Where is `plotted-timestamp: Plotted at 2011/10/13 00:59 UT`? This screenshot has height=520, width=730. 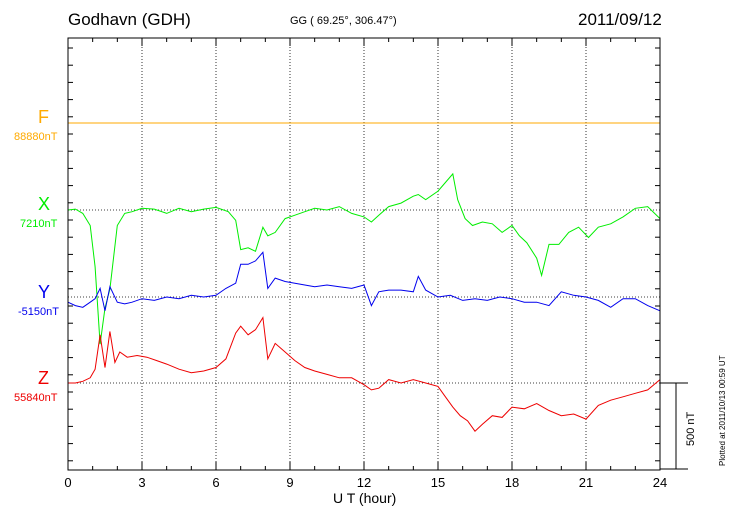 plotted-timestamp: Plotted at 2011/10/13 00:59 UT is located at coordinates (722, 410).